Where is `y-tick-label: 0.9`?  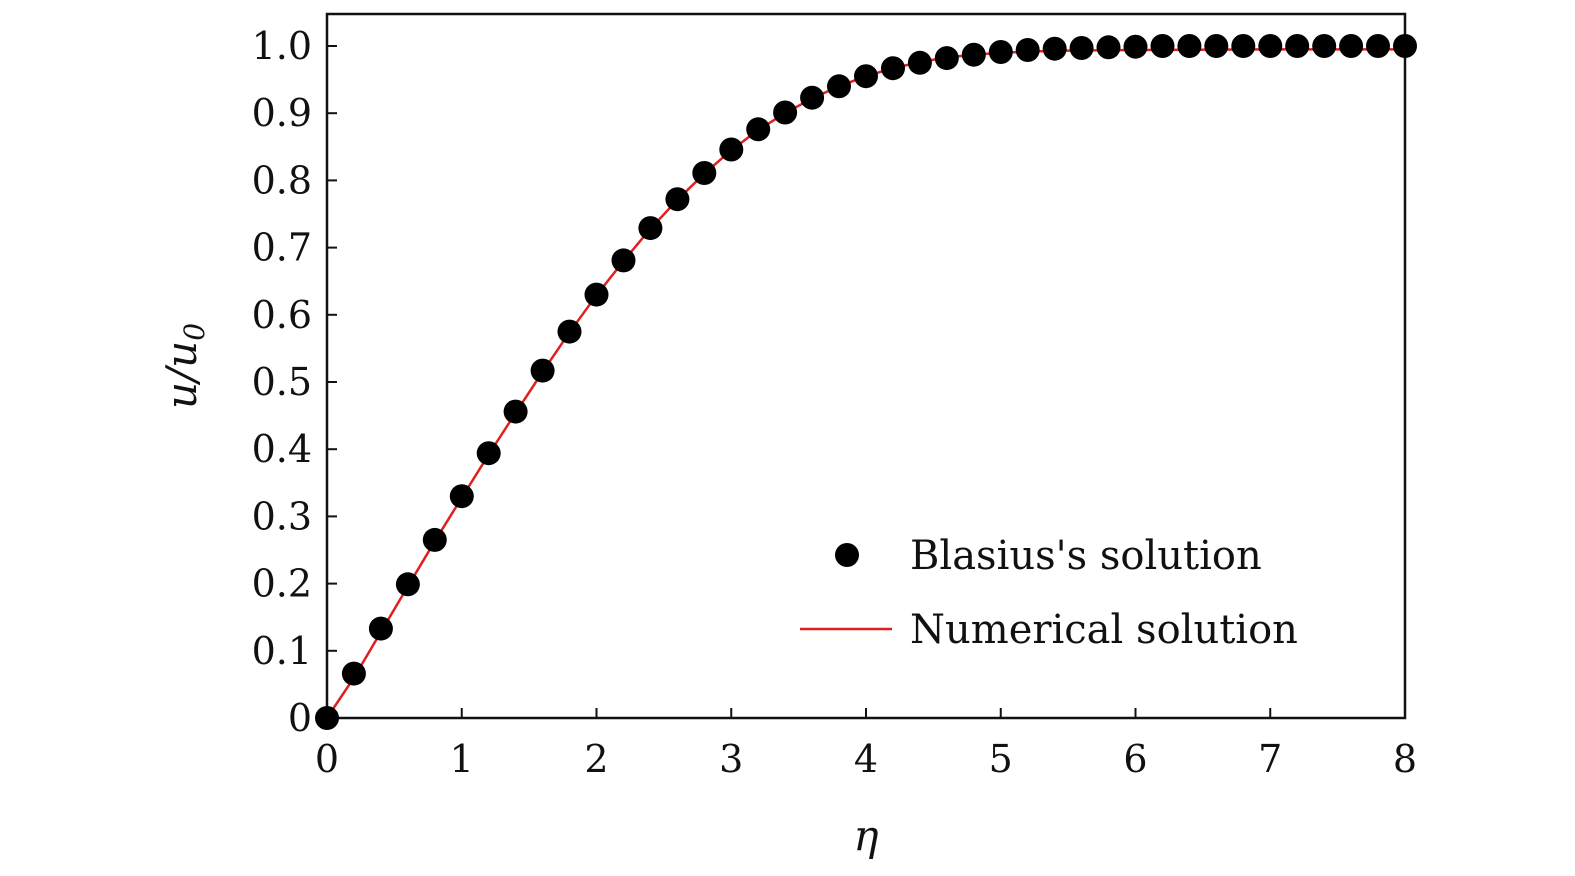 y-tick-label: 0.9 is located at coordinates (282, 113).